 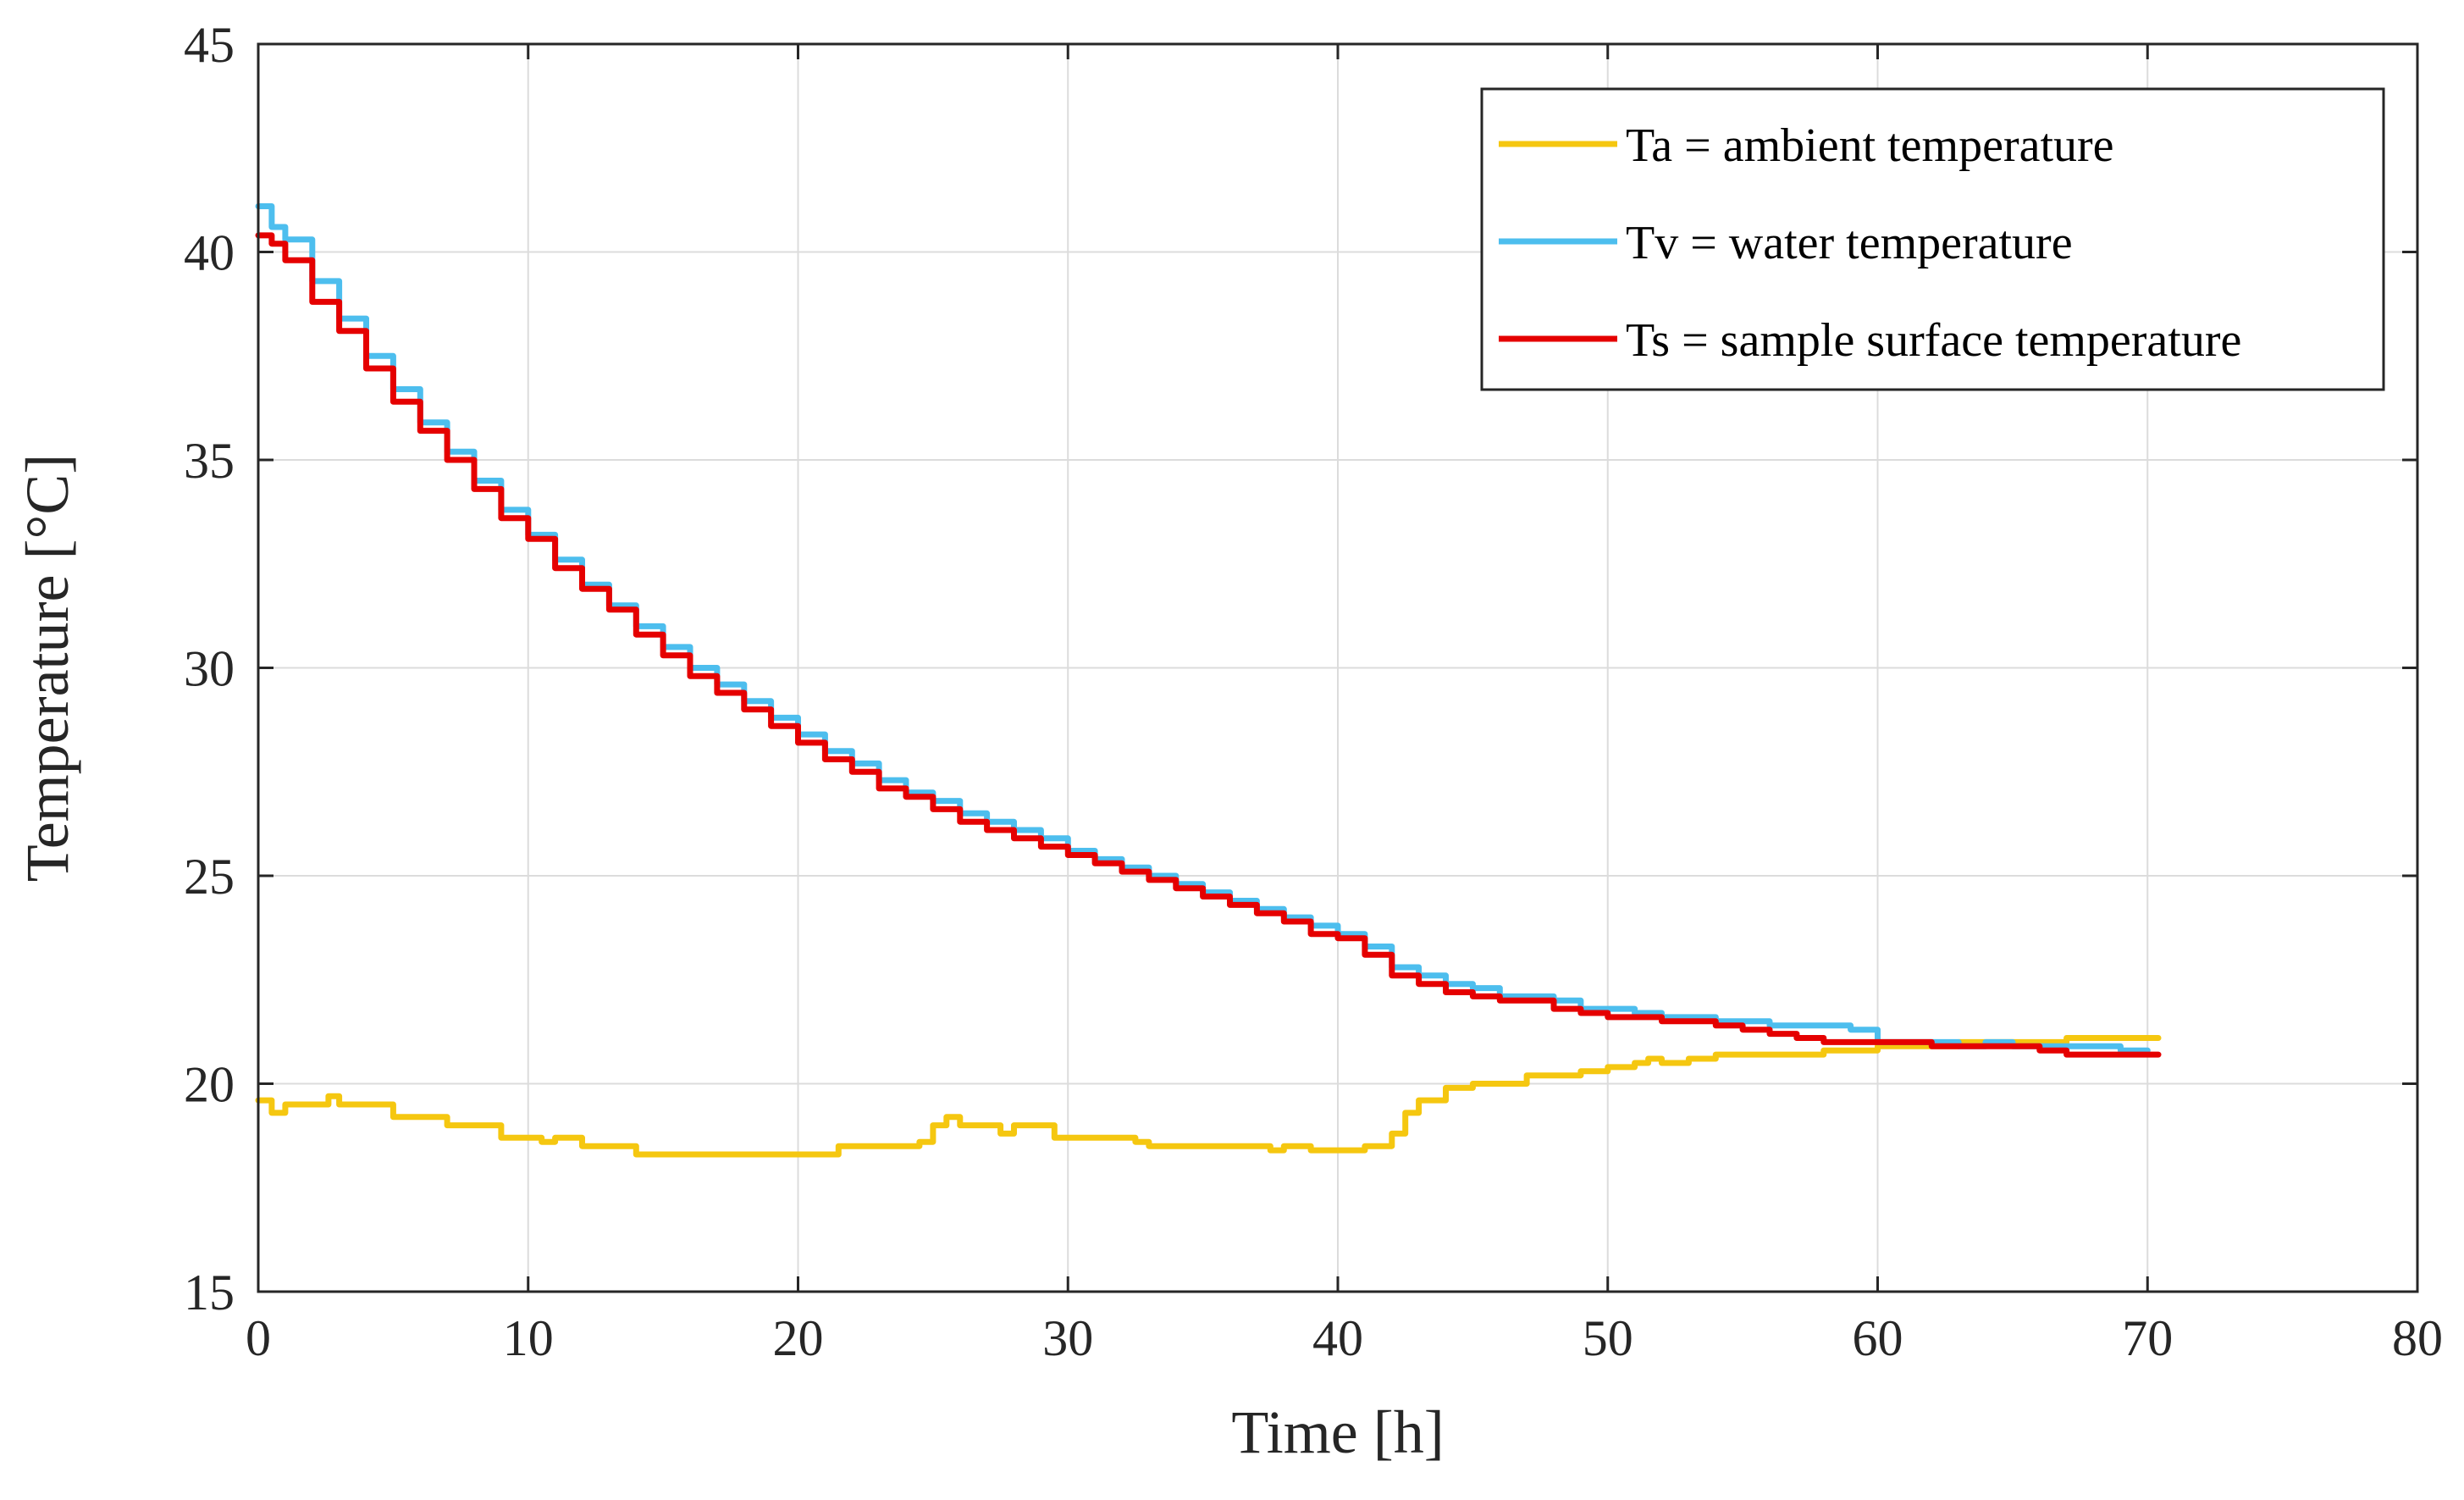 I want to click on legend-label: Ts = sample surface temperature, so click(x=1933, y=341).